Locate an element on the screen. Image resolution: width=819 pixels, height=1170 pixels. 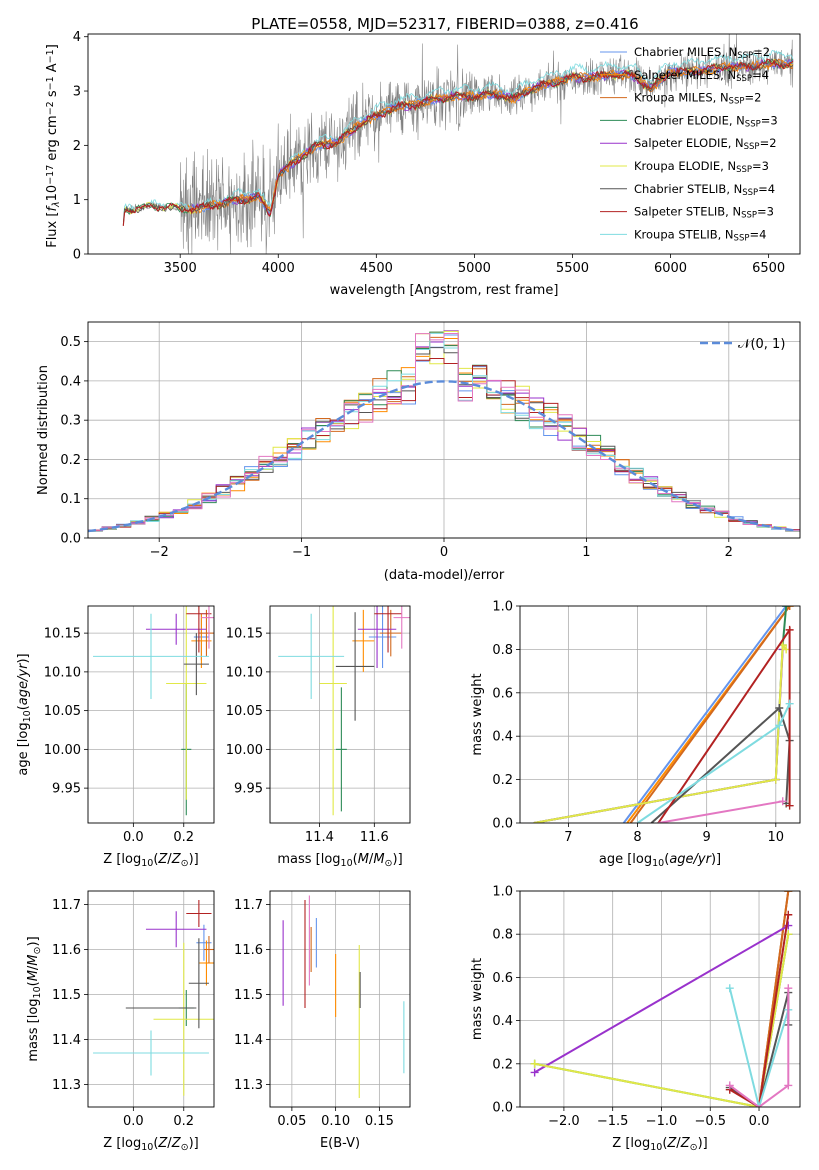
legend-name: Chabrier MILES, N is located at coordinates (685, 52).